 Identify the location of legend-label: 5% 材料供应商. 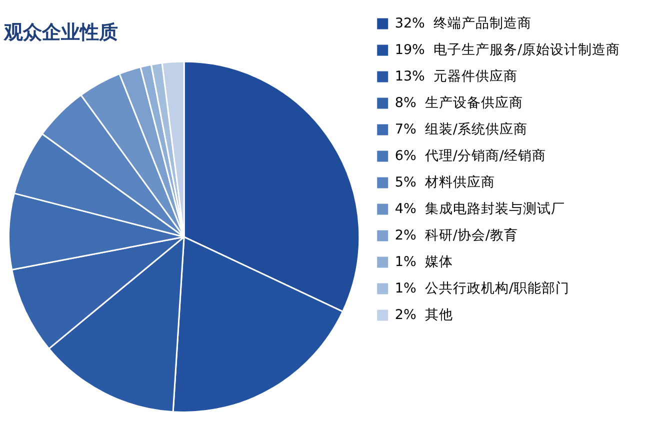
(444, 182).